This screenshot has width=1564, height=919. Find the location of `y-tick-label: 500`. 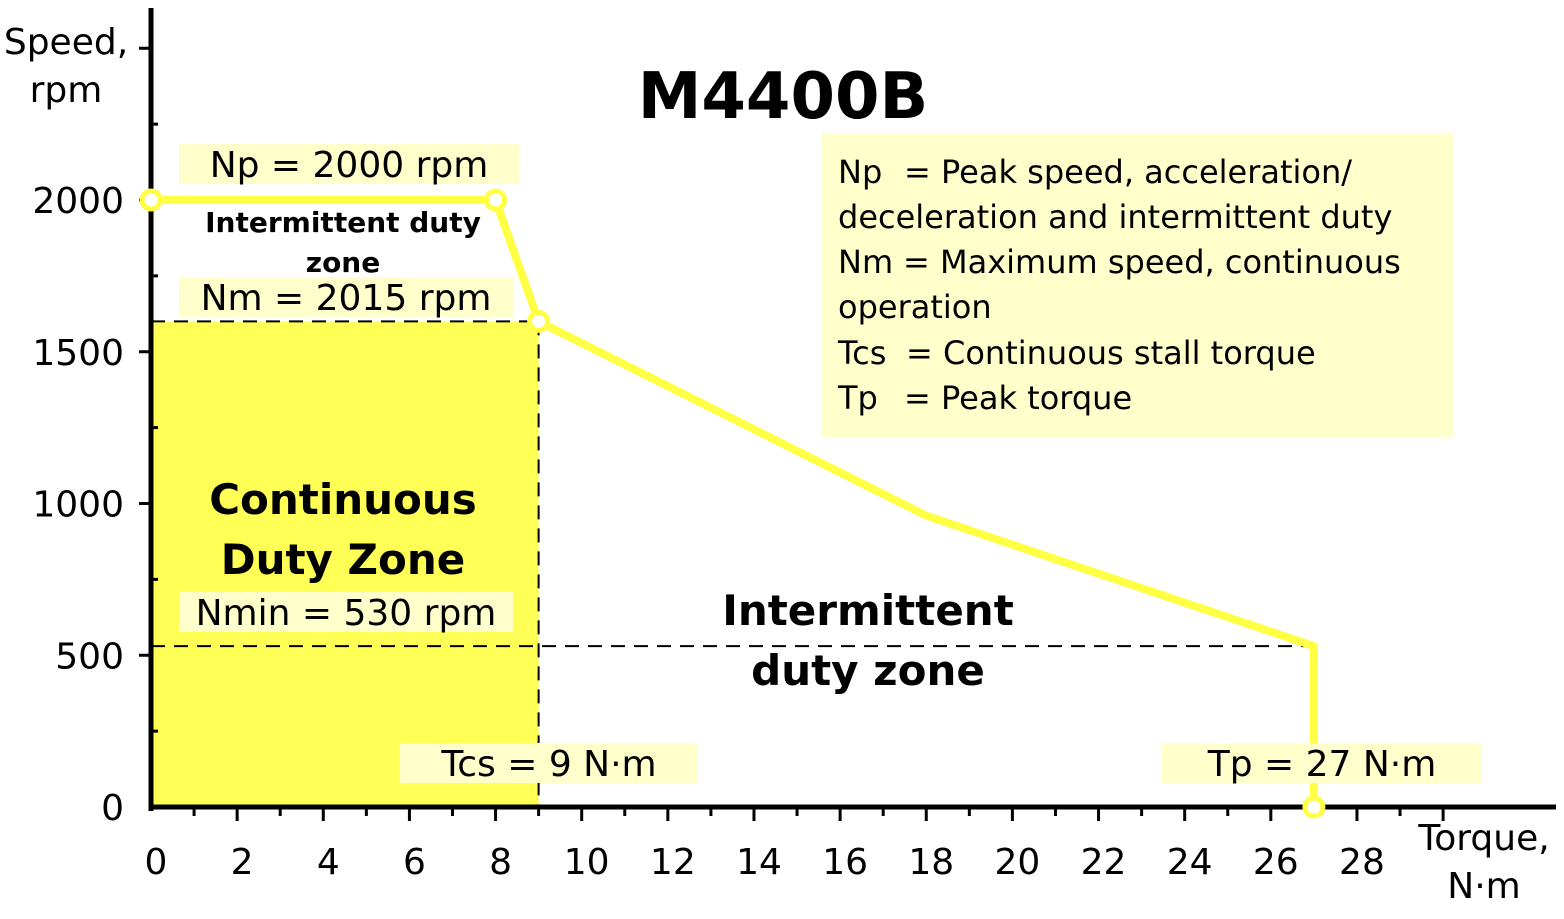

y-tick-label: 500 is located at coordinates (89, 656).